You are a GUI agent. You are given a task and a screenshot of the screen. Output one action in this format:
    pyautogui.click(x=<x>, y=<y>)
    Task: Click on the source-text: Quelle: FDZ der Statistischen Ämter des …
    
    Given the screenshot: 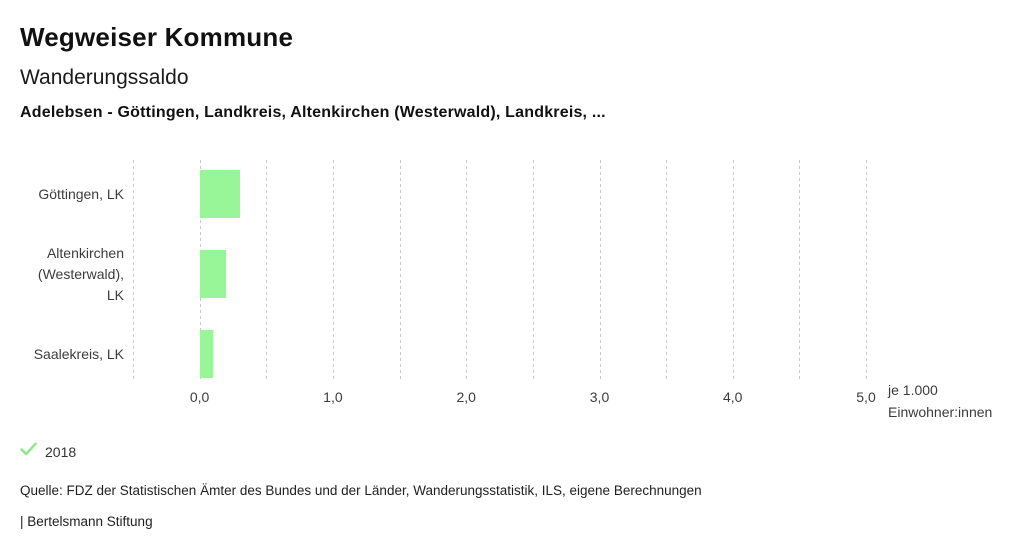 What is the action you would take?
    pyautogui.click(x=361, y=490)
    